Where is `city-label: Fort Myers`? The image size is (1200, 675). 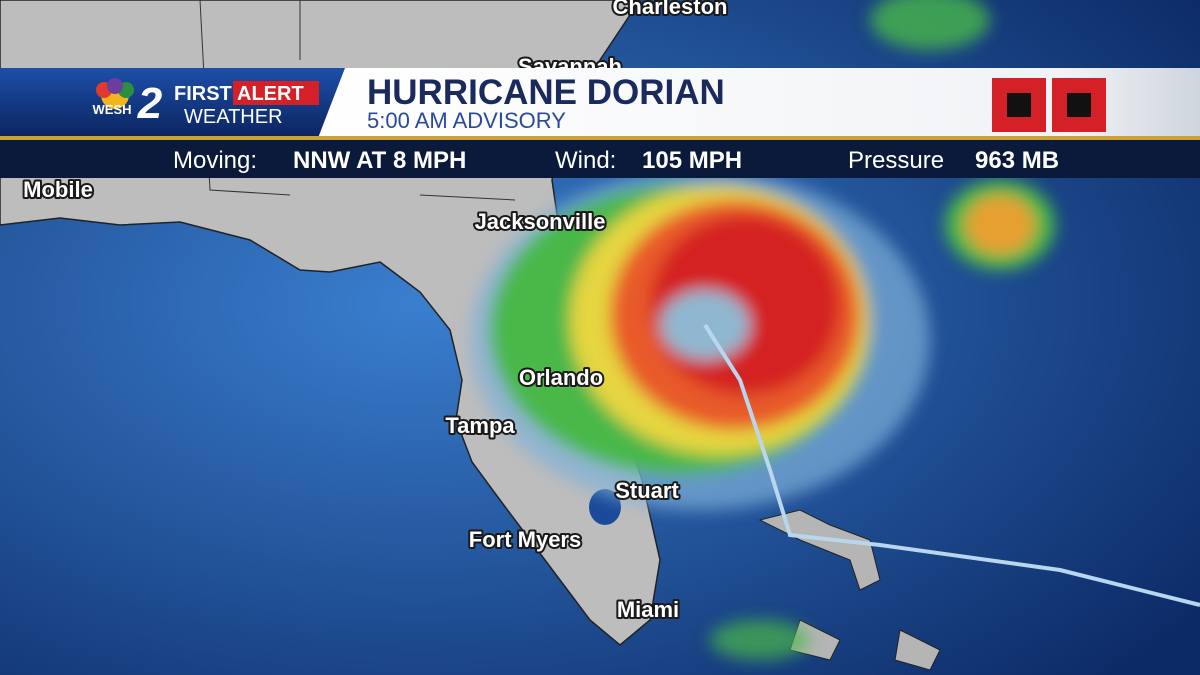
city-label: Fort Myers is located at coordinates (525, 539).